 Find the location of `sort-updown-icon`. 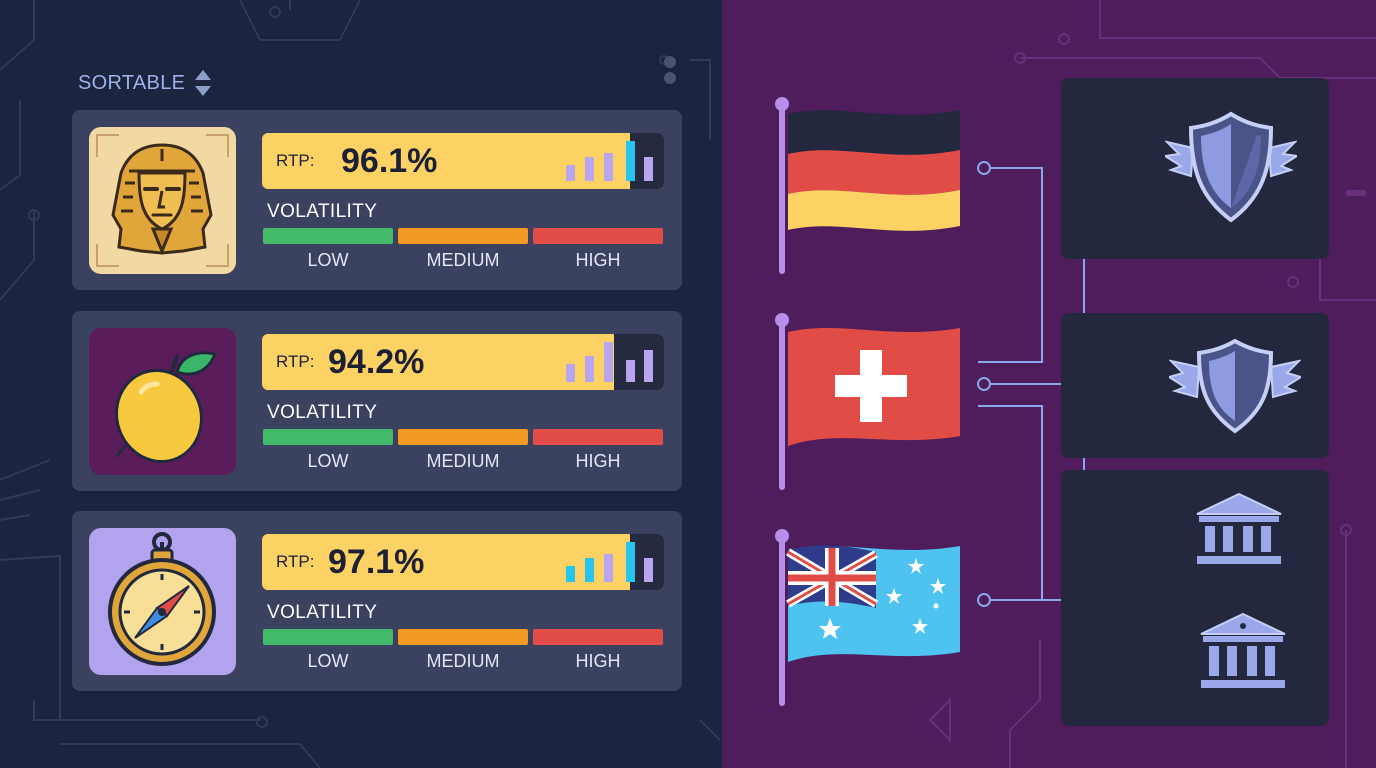

sort-updown-icon is located at coordinates (203, 83).